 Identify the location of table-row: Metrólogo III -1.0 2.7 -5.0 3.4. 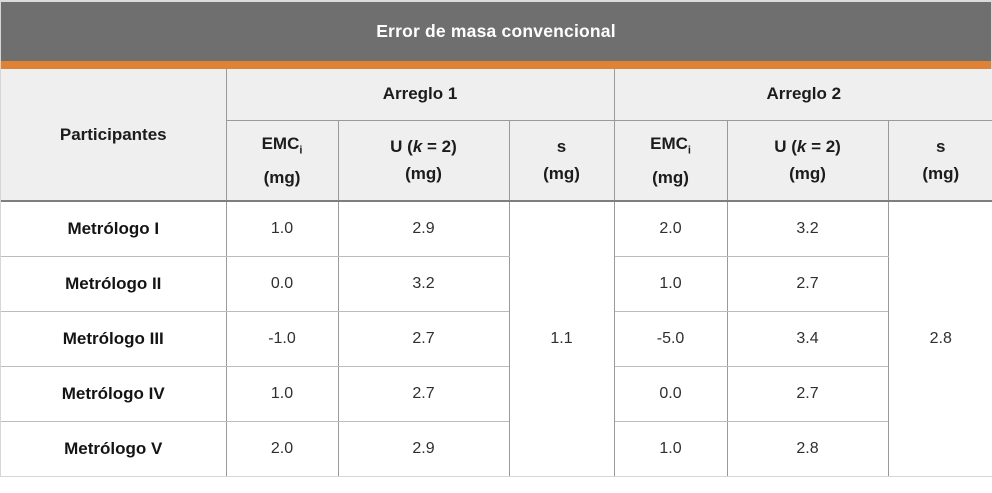
(496, 338).